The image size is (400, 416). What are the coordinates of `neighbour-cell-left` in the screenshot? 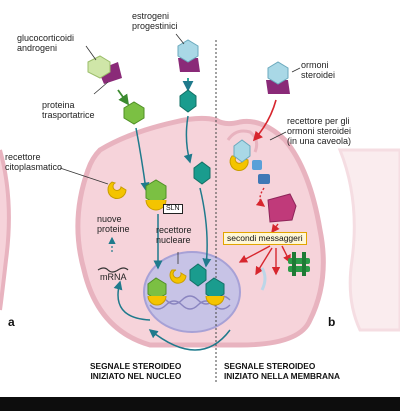 It's located at (5, 230).